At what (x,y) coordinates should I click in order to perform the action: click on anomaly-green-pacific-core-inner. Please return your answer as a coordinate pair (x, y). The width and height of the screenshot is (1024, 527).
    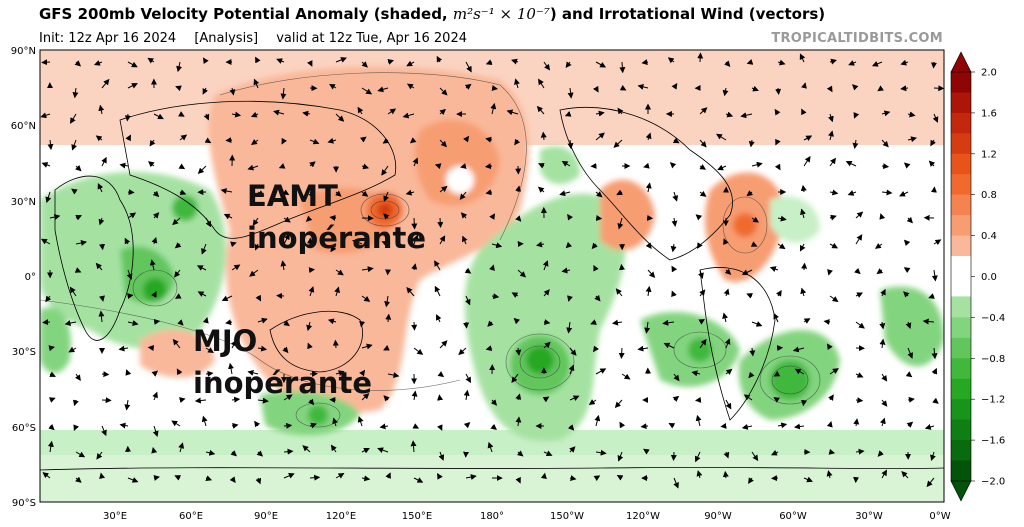
    Looking at the image, I should click on (540, 360).